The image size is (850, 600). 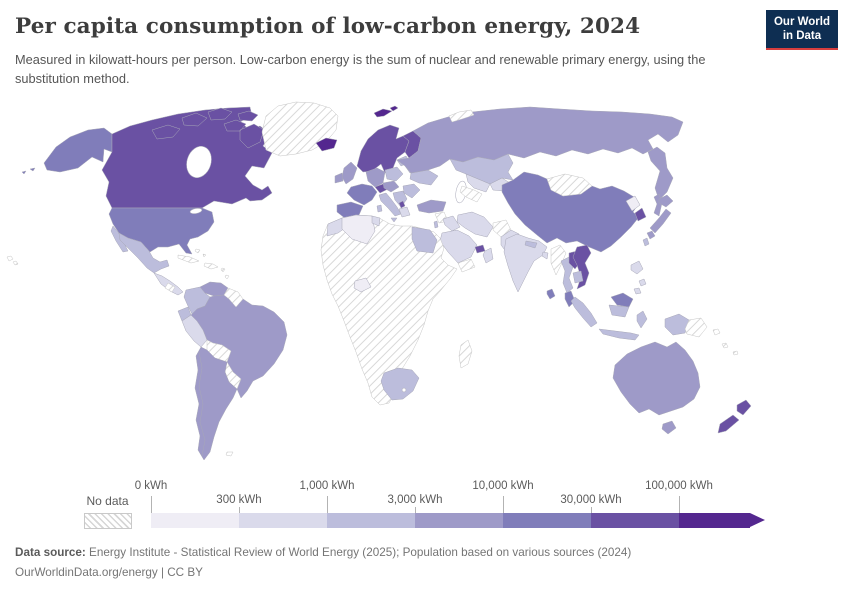 I want to click on country-saudi-arabia, so click(x=458, y=246).